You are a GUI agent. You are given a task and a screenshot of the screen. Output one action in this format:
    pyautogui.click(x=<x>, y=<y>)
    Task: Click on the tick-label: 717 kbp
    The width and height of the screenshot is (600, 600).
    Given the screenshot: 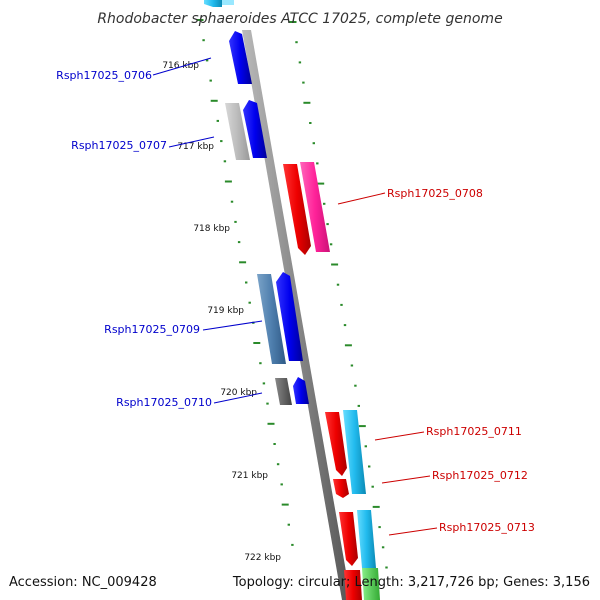 What is the action you would take?
    pyautogui.click(x=195, y=147)
    